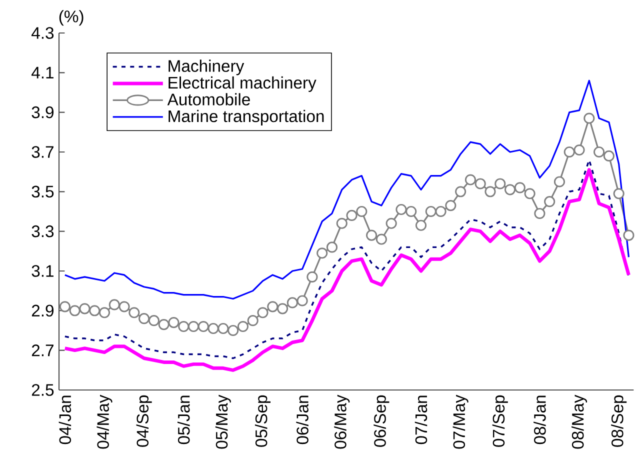 Image resolution: width=637 pixels, height=466 pixels. What do you see at coordinates (208, 99) in the screenshot?
I see `legend-label: Automobile` at bounding box center [208, 99].